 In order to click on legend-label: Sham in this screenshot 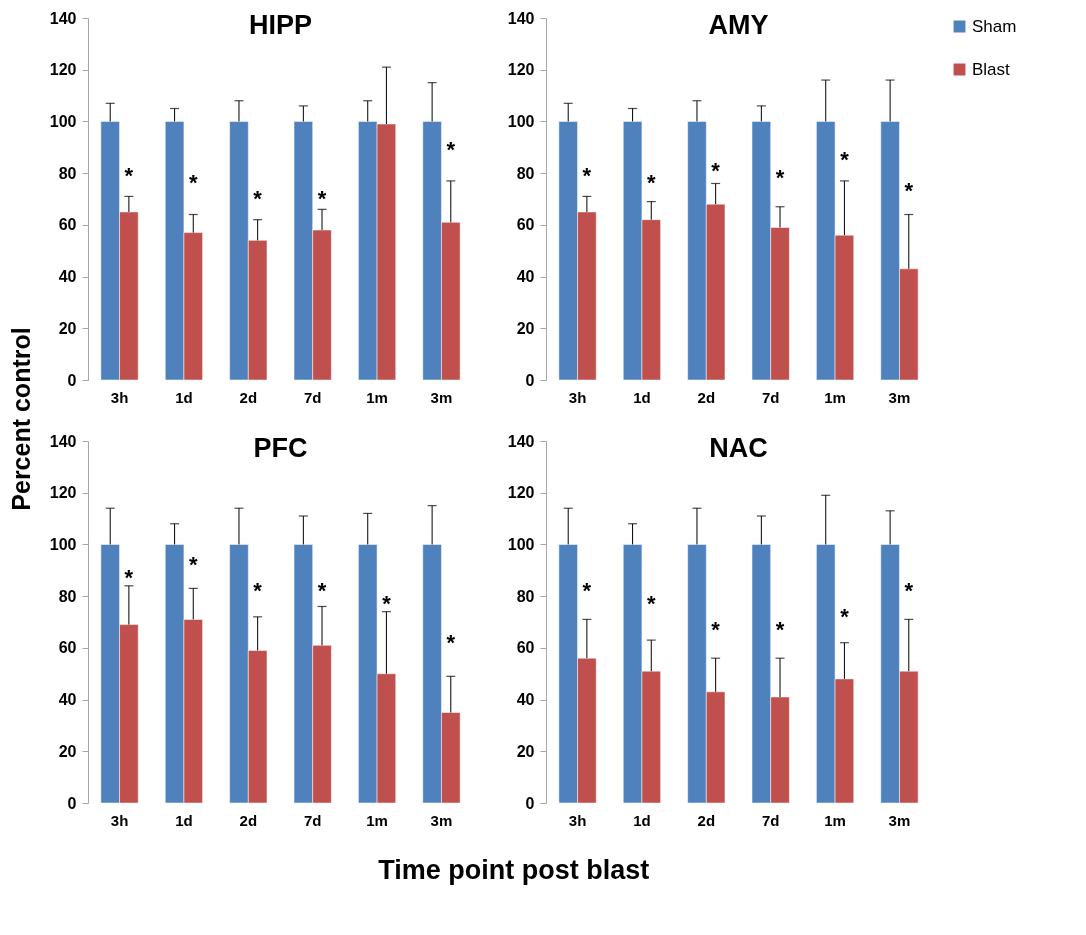, I will do `click(994, 26)`.